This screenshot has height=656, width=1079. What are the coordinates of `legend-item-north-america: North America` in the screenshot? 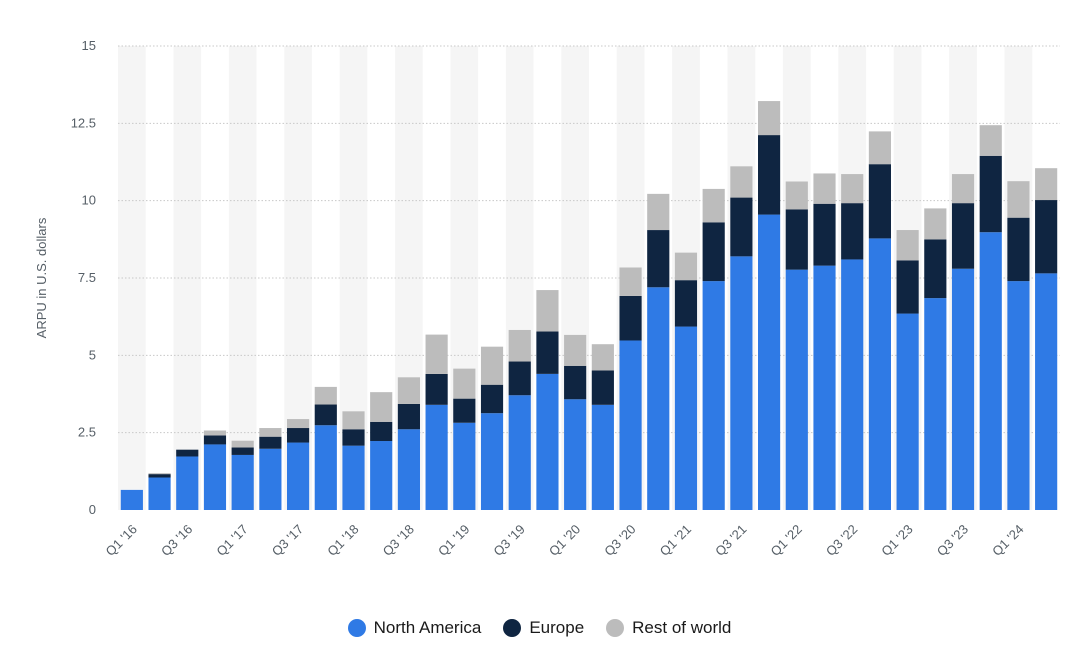 It's located at (414, 628).